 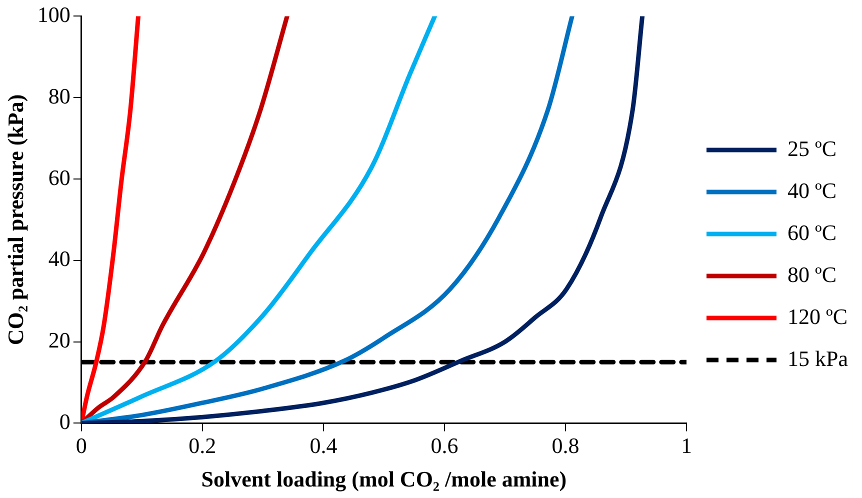 I want to click on legend-label: 40 ºC, so click(x=812, y=190).